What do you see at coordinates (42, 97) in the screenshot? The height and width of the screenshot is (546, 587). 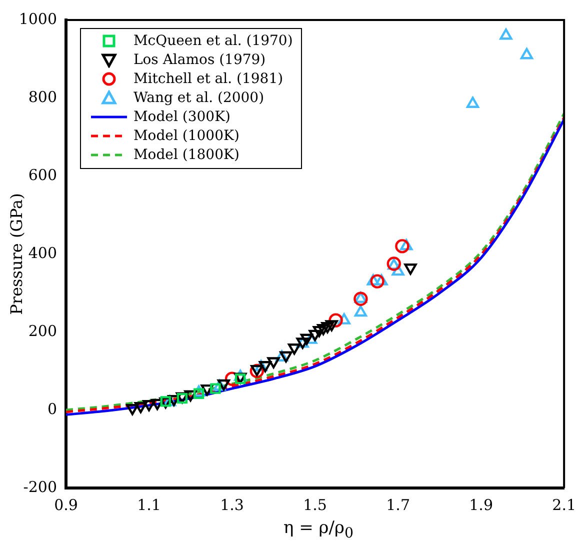 I see `y-tick-label: 800` at bounding box center [42, 97].